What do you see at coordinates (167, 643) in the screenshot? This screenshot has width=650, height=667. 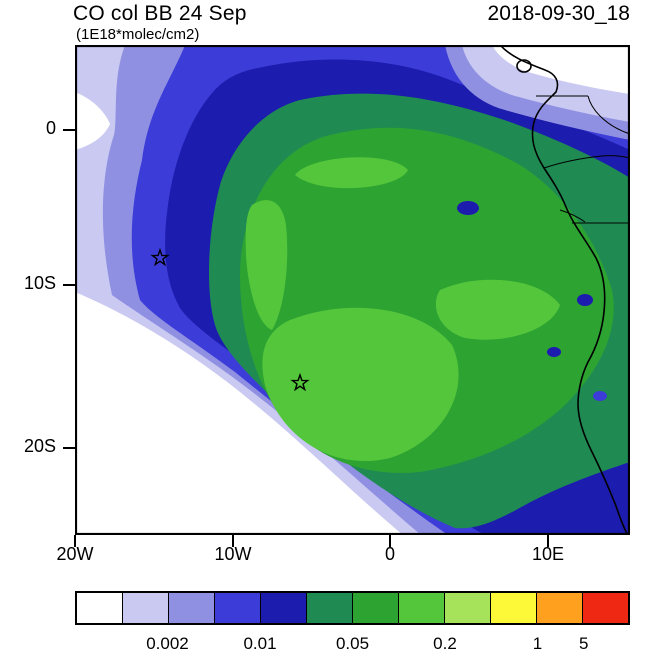 I see `colorbar-tick-label: 0.002` at bounding box center [167, 643].